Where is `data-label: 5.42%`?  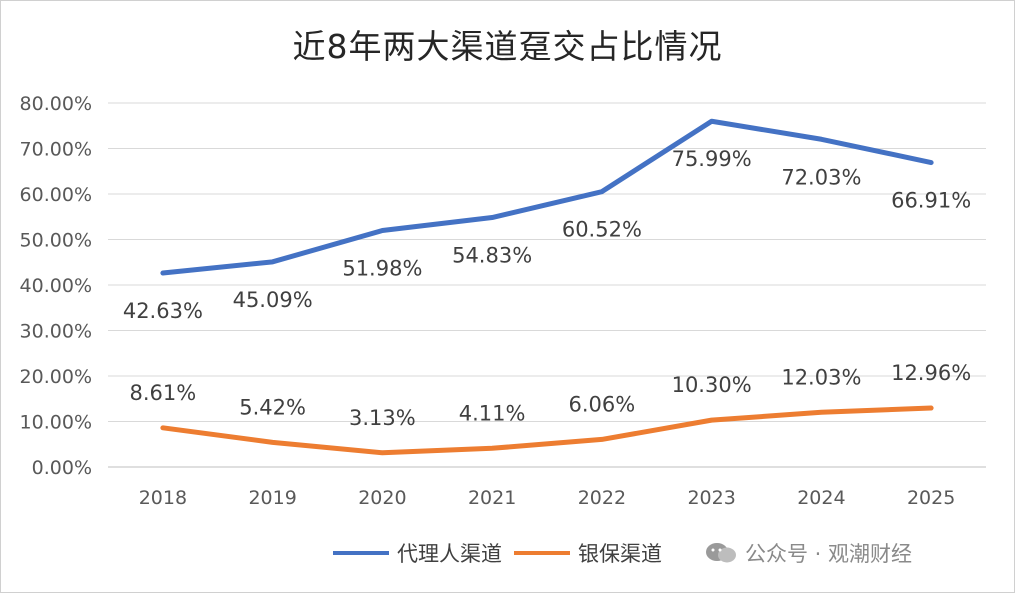 data-label: 5.42% is located at coordinates (272, 407).